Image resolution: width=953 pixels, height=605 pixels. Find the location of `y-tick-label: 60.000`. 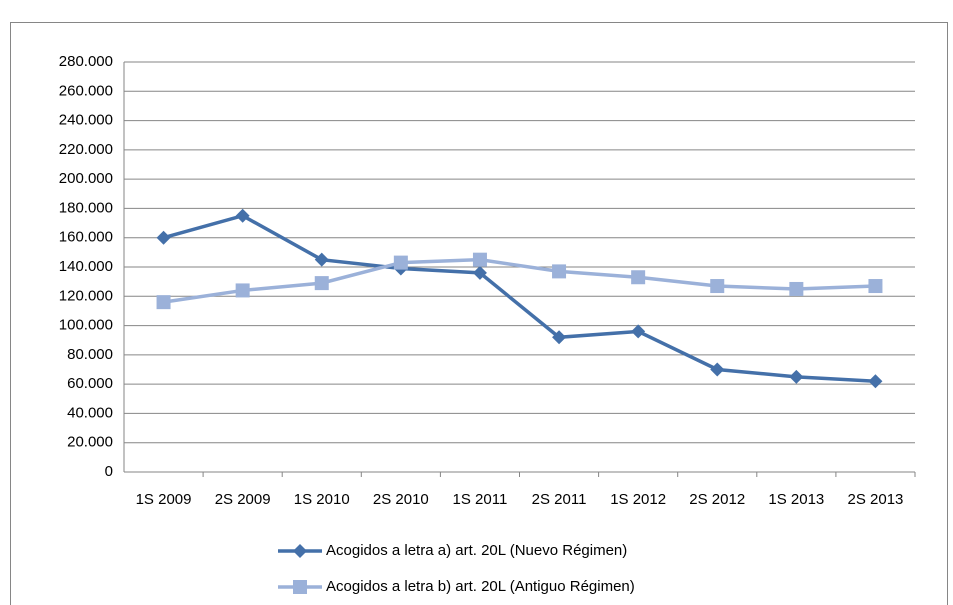

y-tick-label: 60.000 is located at coordinates (90, 383).